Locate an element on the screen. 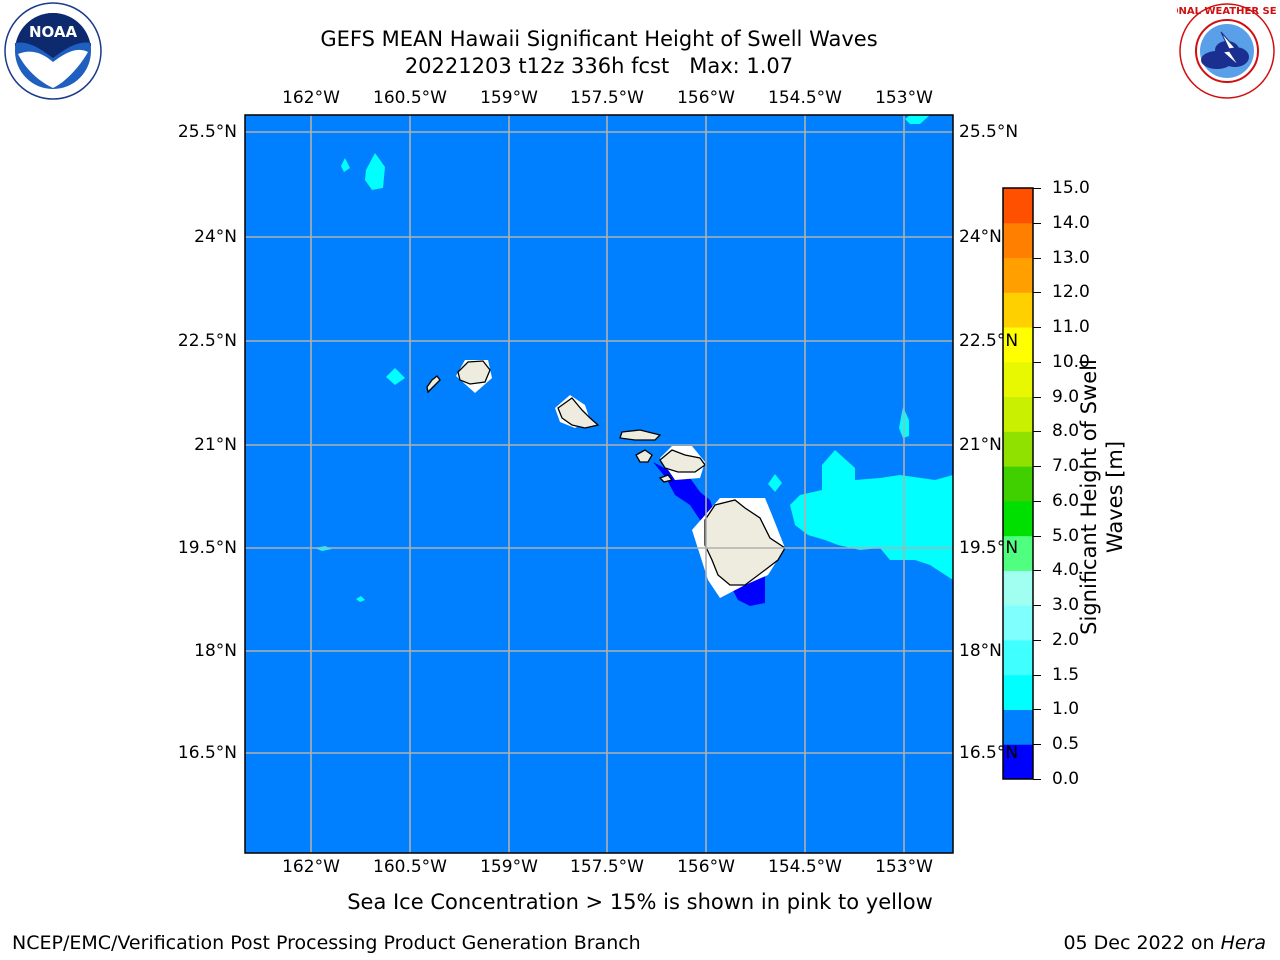 The height and width of the screenshot is (960, 1280). colorbar-tick-label: 12.0 is located at coordinates (1071, 292).